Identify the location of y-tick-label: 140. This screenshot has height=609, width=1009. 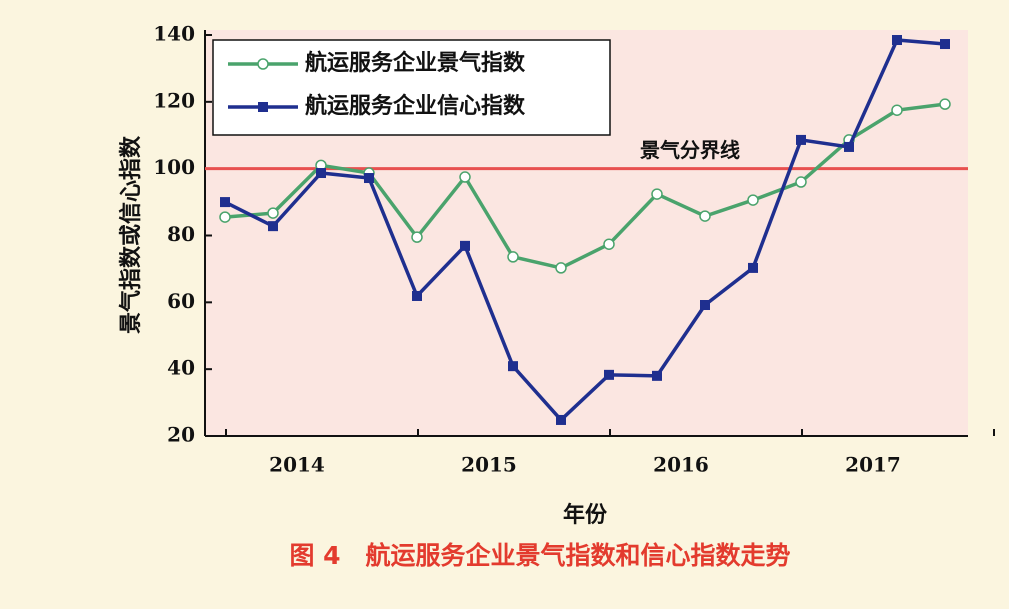
(174, 34).